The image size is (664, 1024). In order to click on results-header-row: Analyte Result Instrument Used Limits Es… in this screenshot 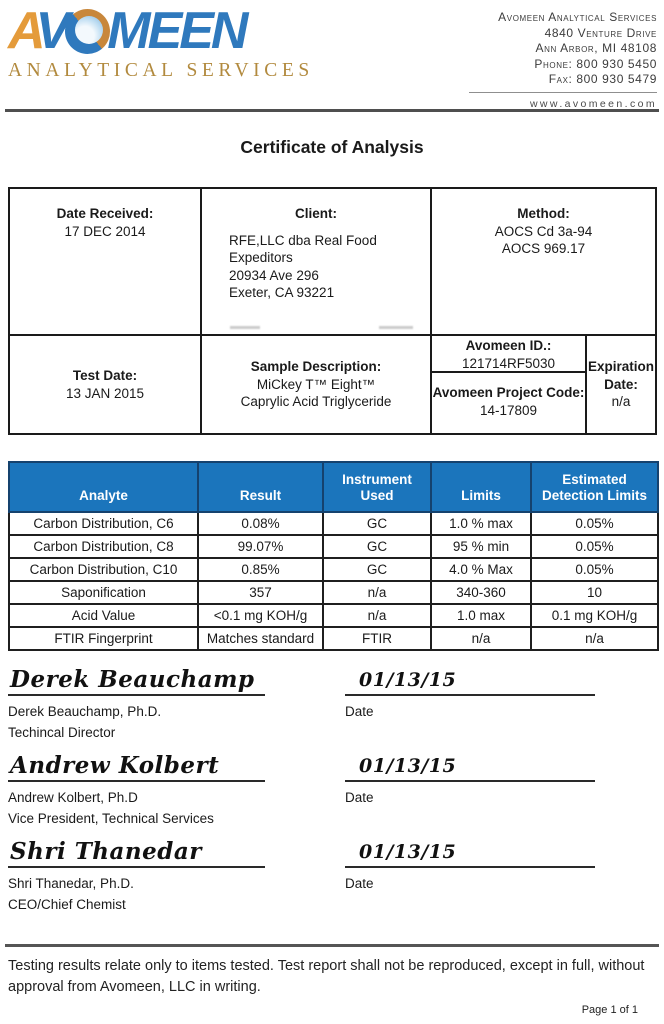, I will do `click(333, 487)`.